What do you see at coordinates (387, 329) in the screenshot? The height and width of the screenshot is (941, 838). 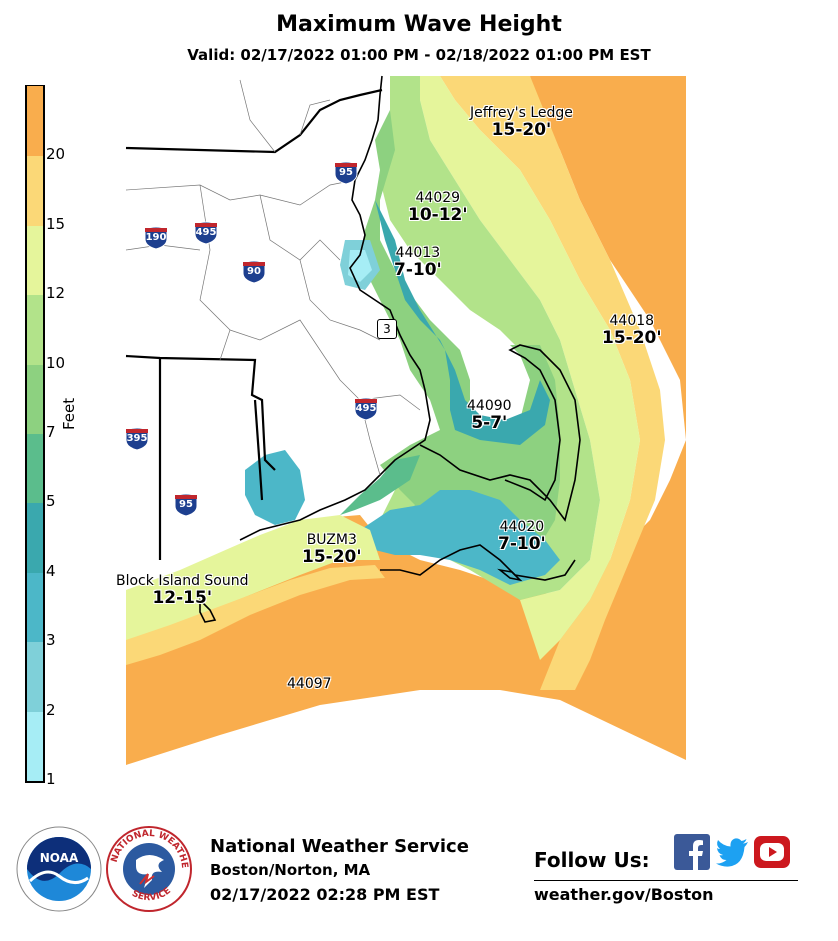 I see `state-route-icon: 3` at bounding box center [387, 329].